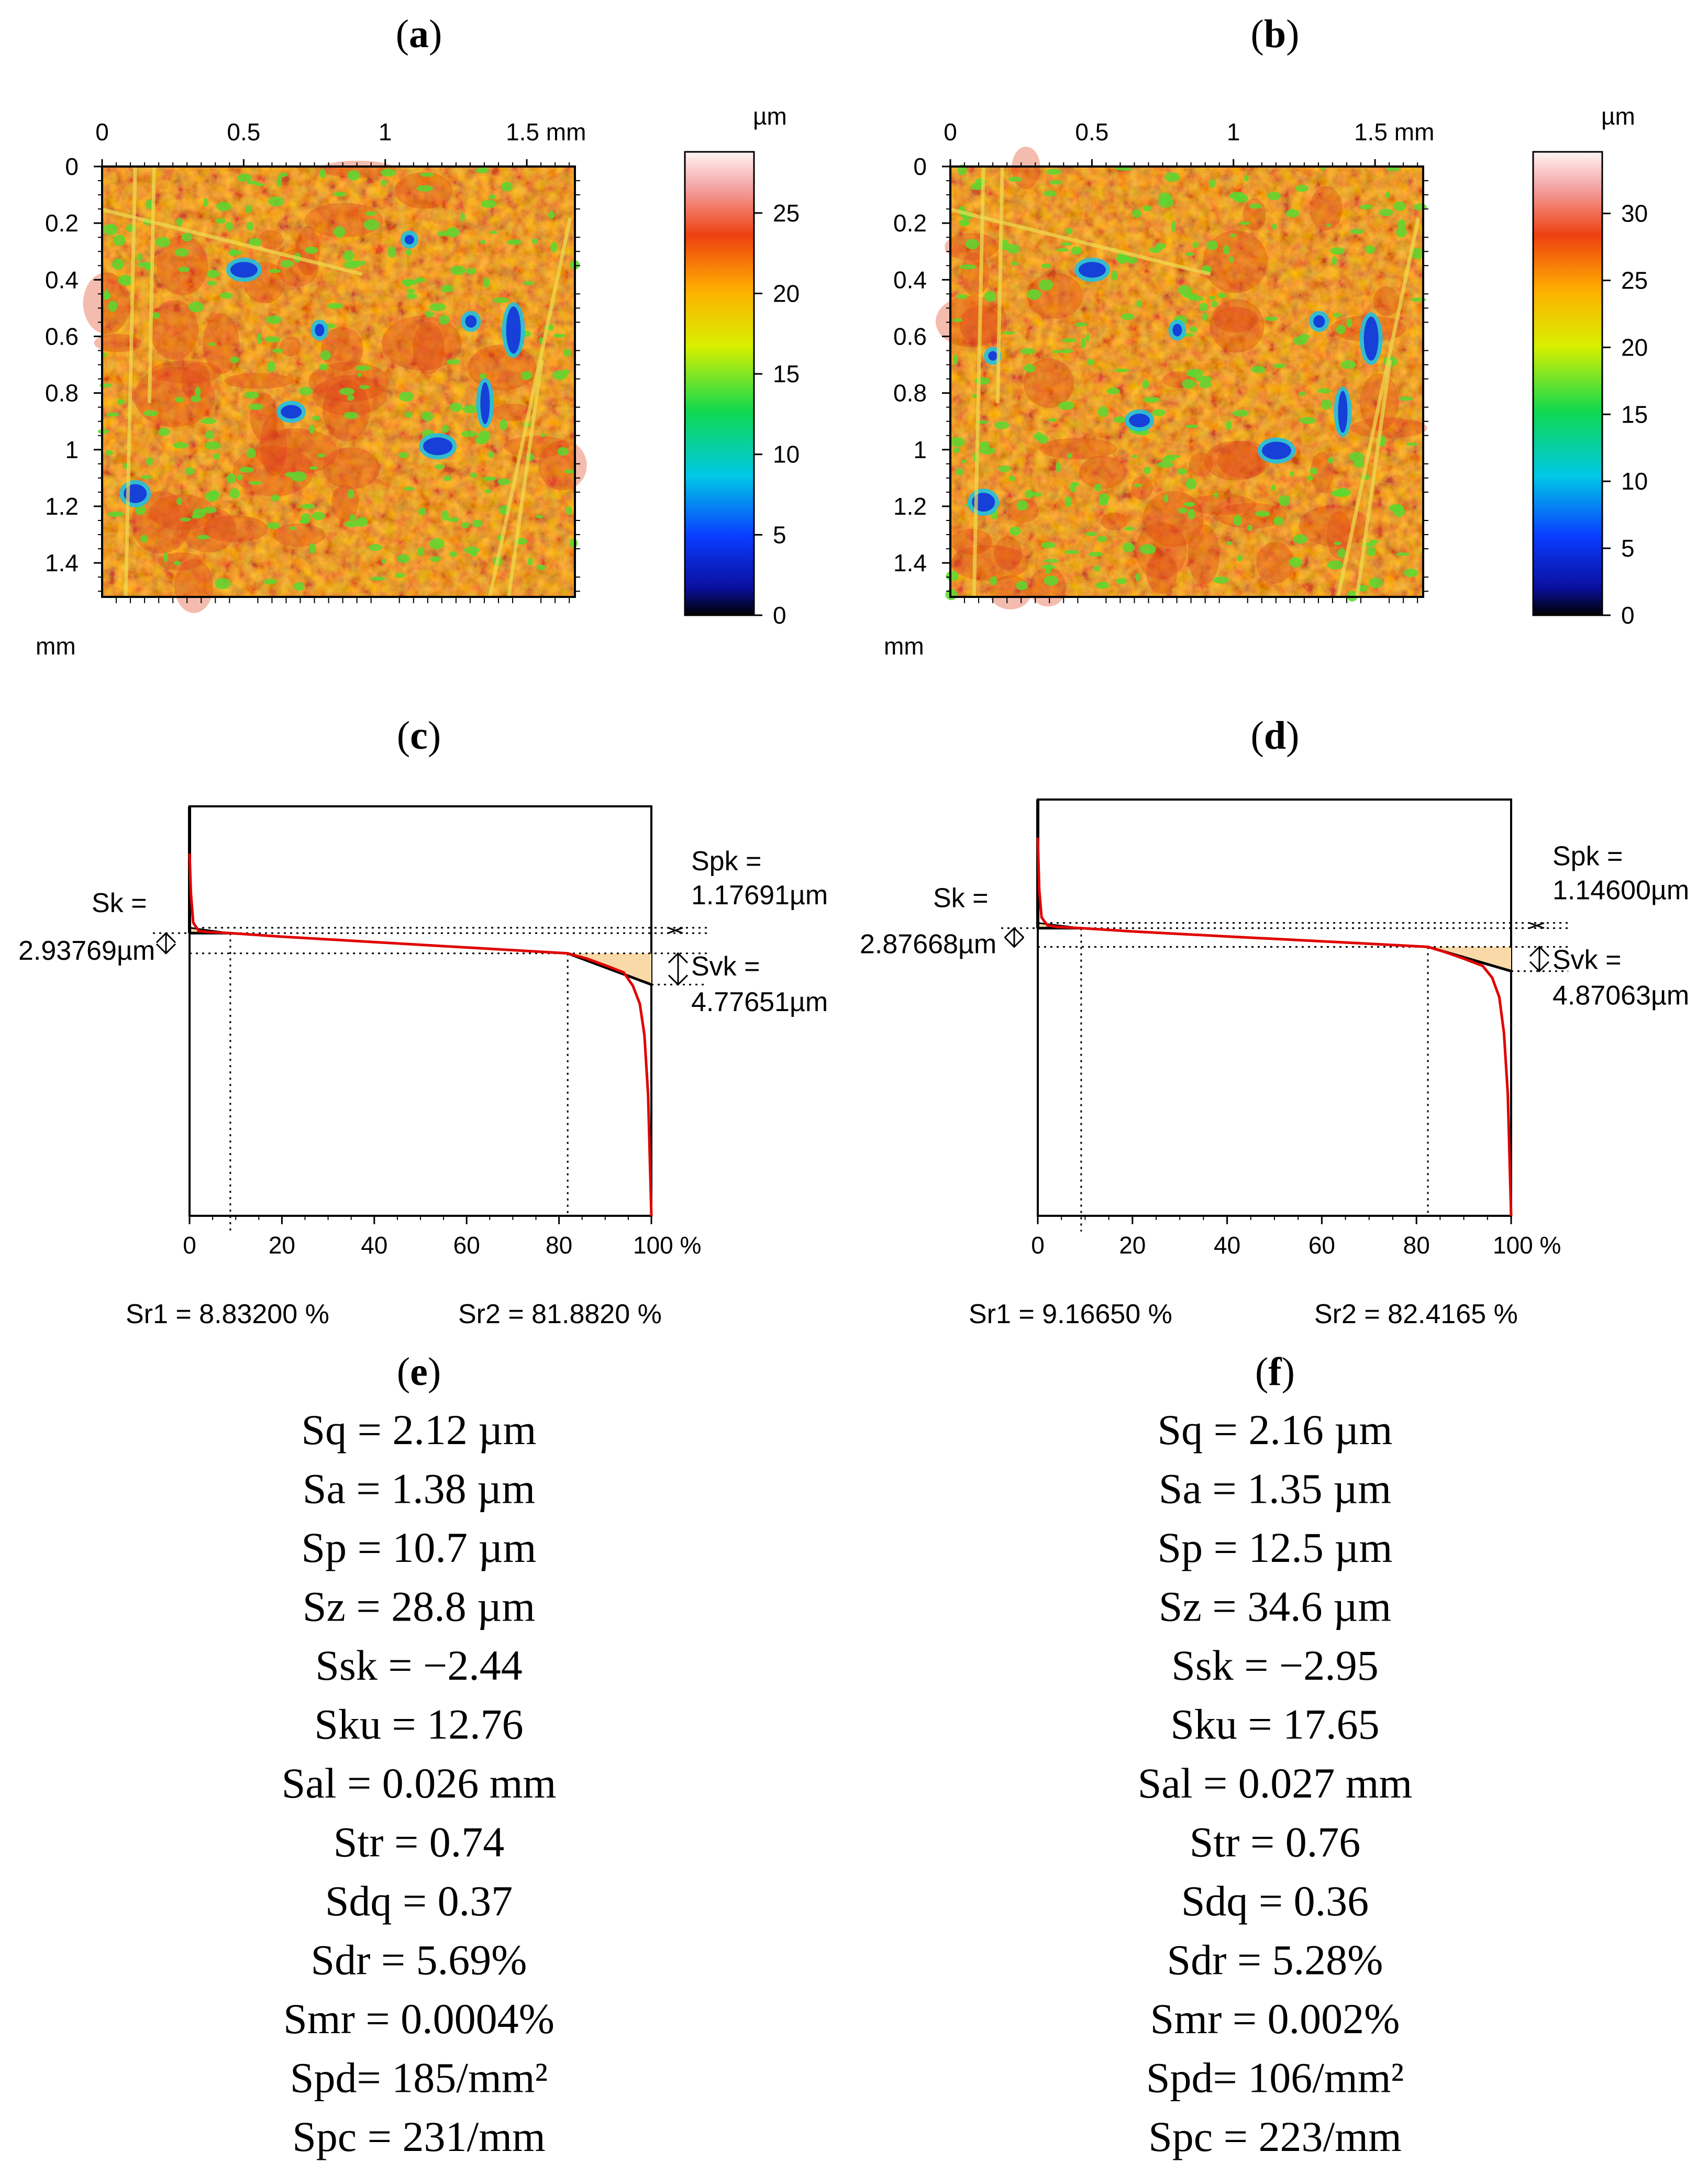  What do you see at coordinates (1227, 1245) in the screenshot?
I see `x-tick-label: 40` at bounding box center [1227, 1245].